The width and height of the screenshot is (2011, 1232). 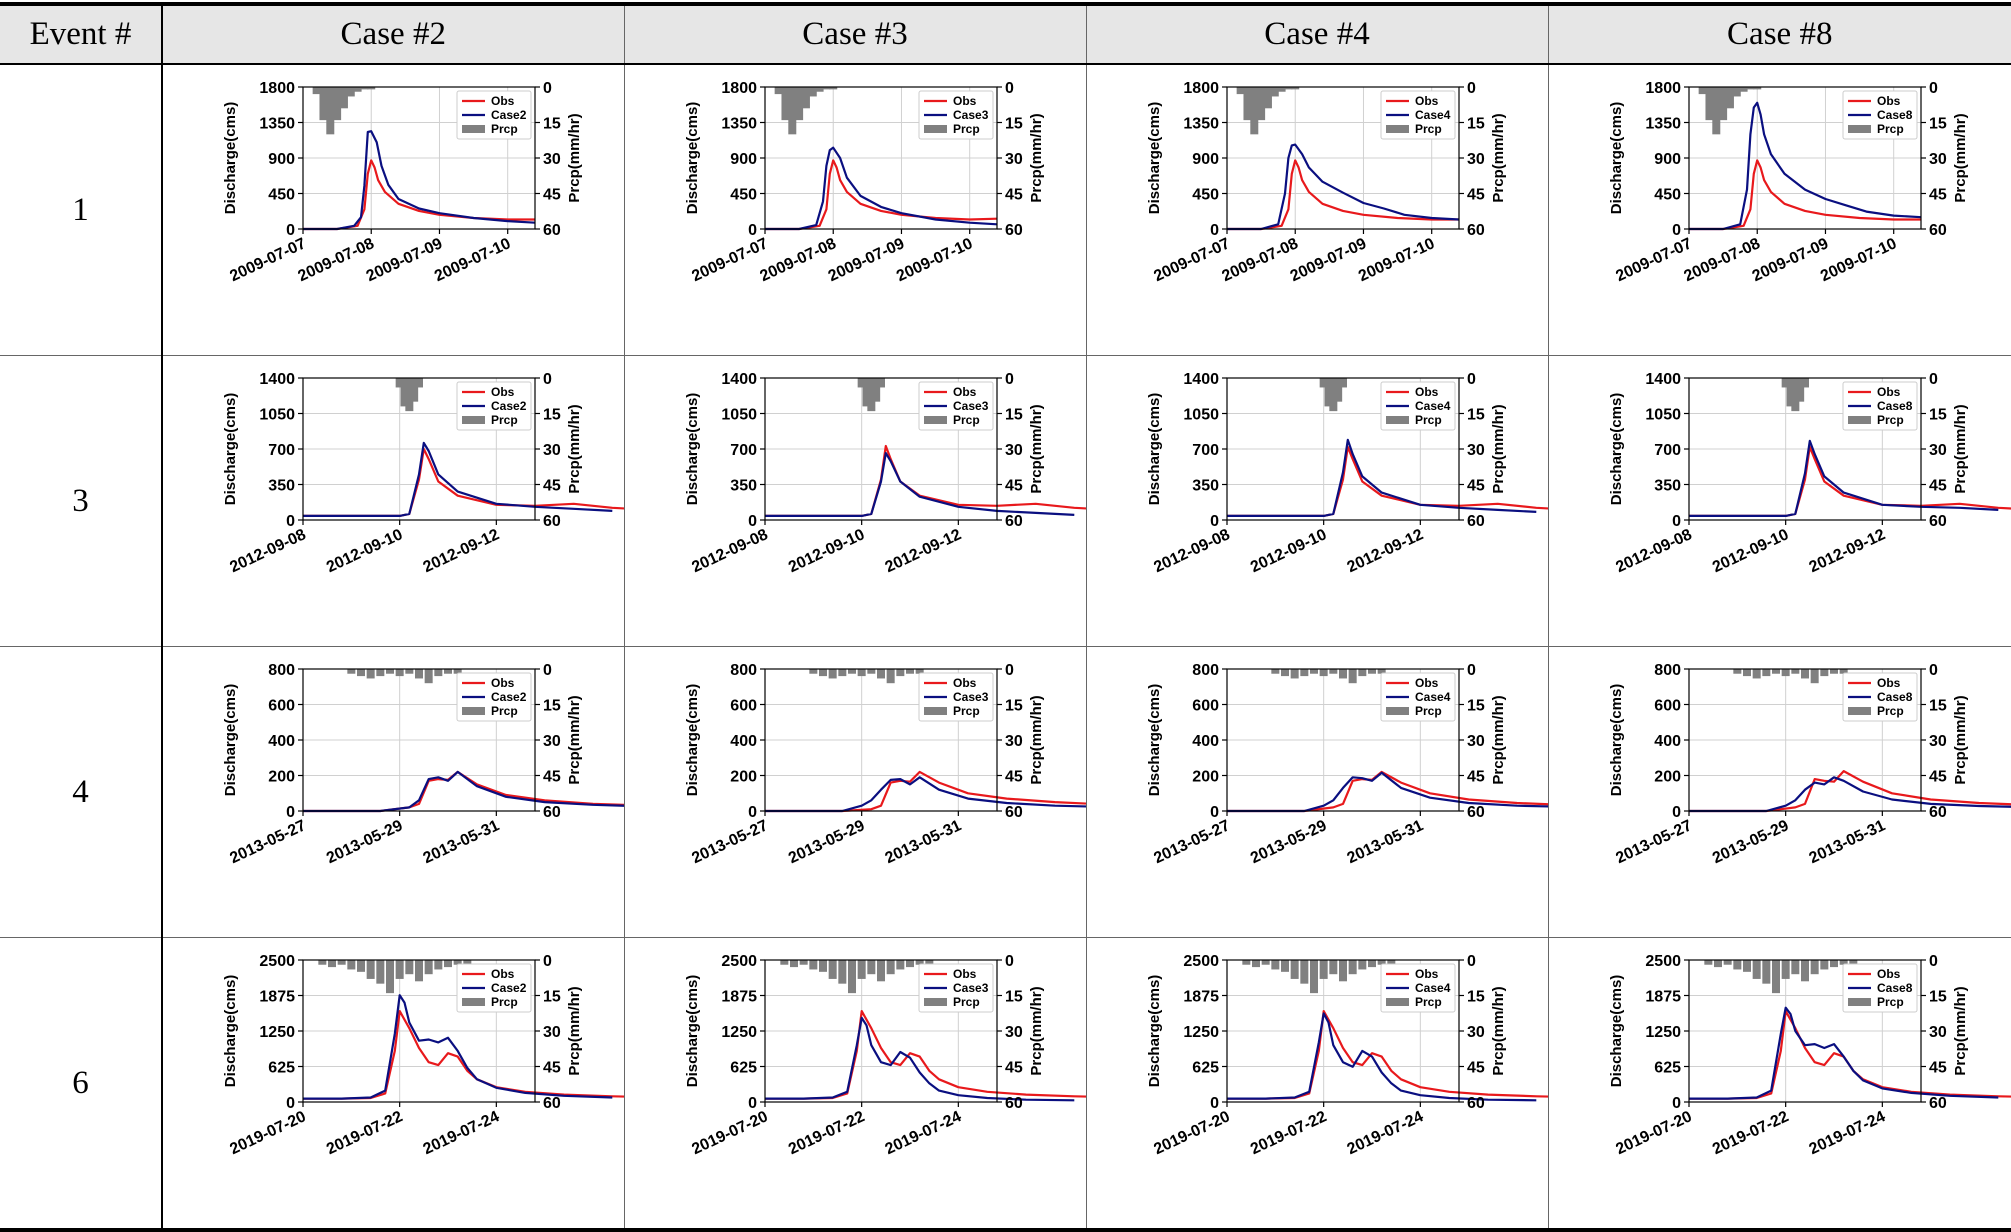 What do you see at coordinates (1433, 115) in the screenshot?
I see `legend-label: Case4` at bounding box center [1433, 115].